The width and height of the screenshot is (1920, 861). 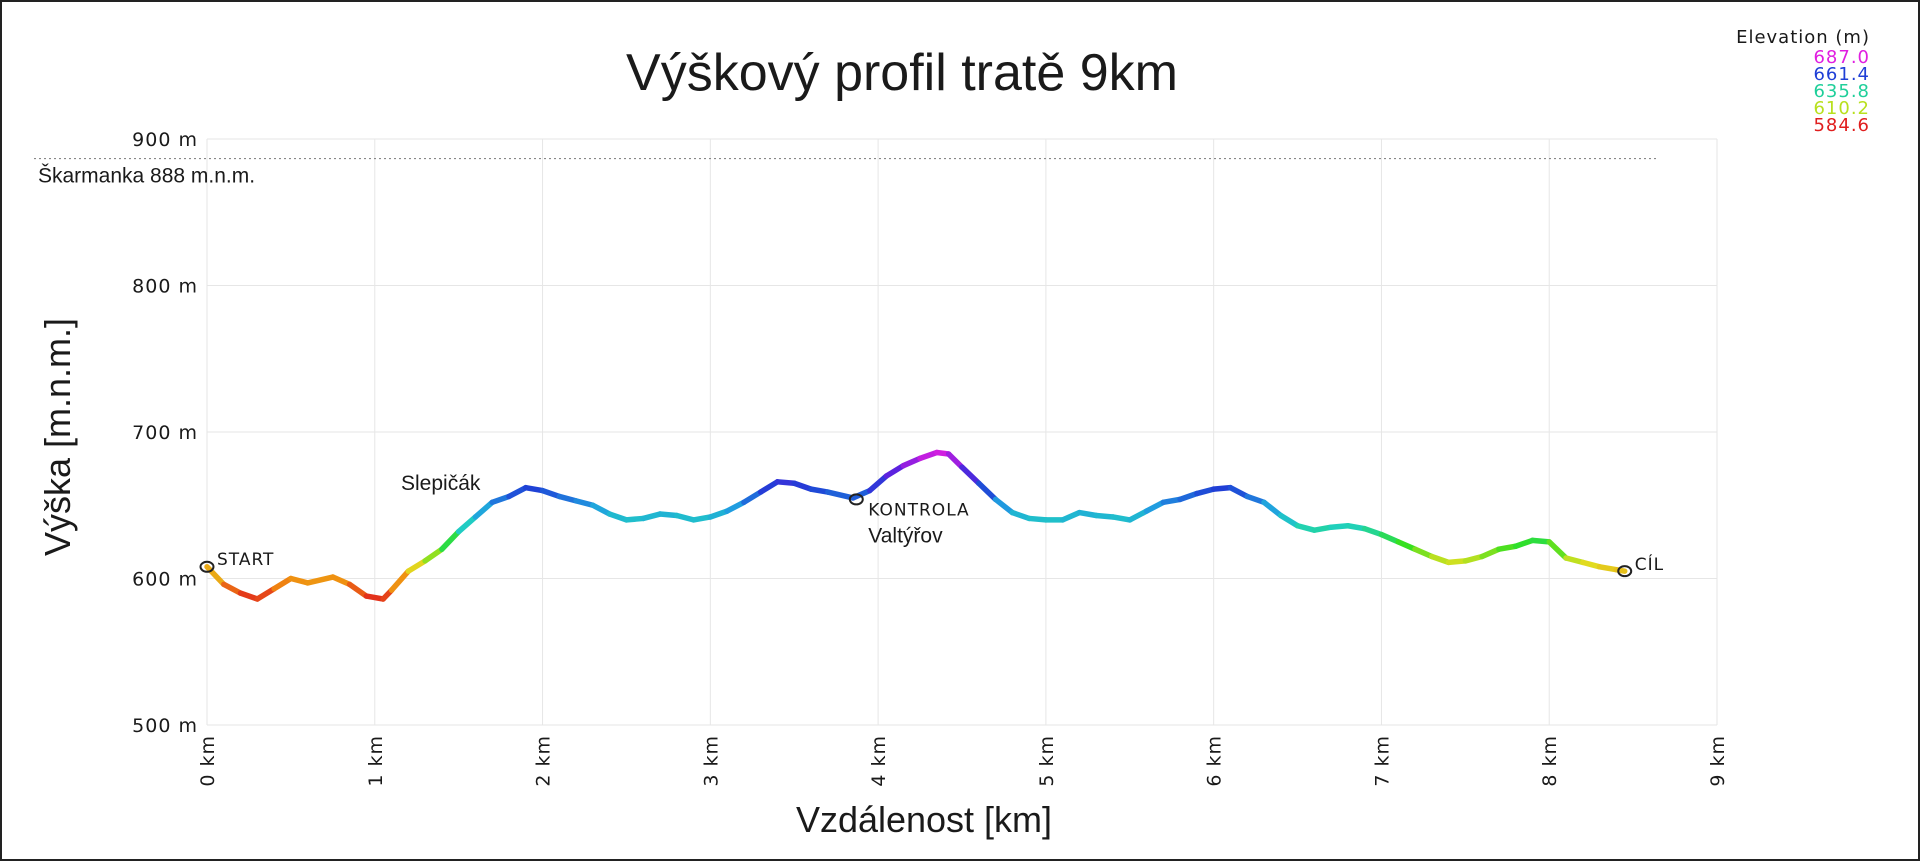 What do you see at coordinates (1841, 125) in the screenshot?
I see `legend-entry: 584.6` at bounding box center [1841, 125].